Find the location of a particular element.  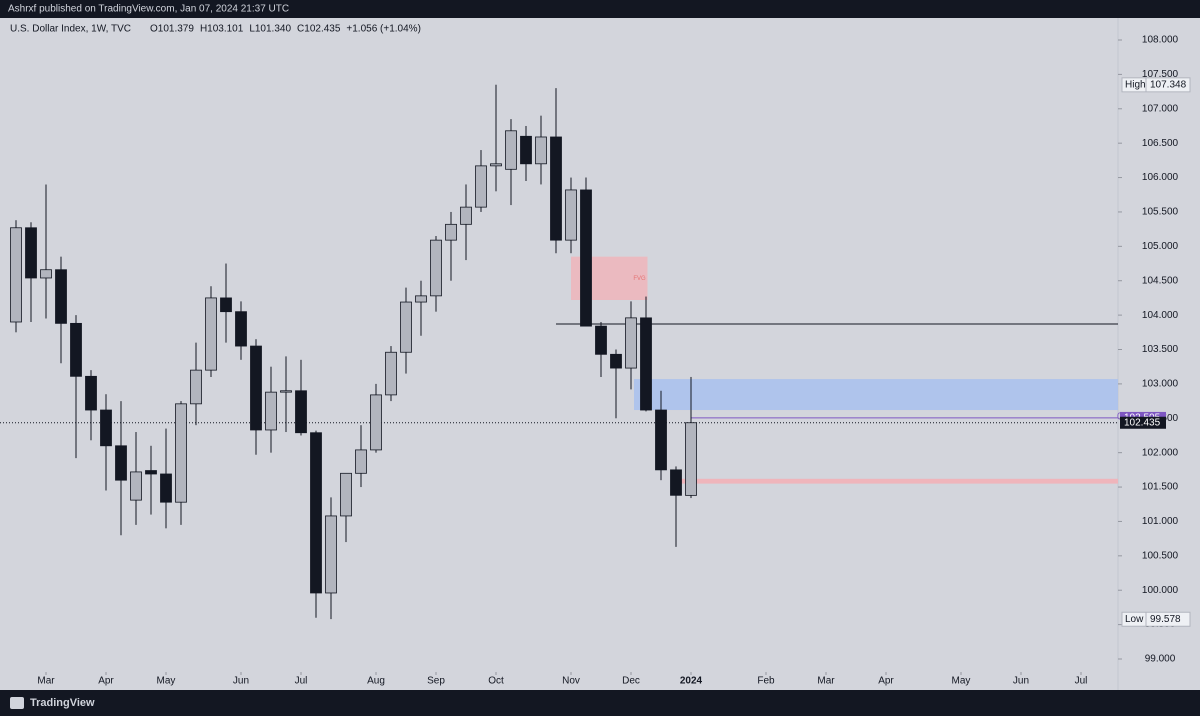

y-tick-label: 108.000 is located at coordinates (1160, 40).